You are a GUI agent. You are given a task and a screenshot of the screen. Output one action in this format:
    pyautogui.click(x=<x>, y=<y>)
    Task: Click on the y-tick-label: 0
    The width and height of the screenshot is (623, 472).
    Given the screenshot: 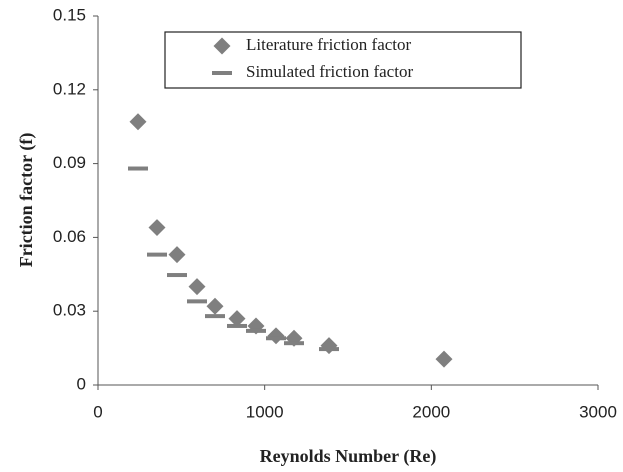 What is the action you would take?
    pyautogui.click(x=81, y=383)
    